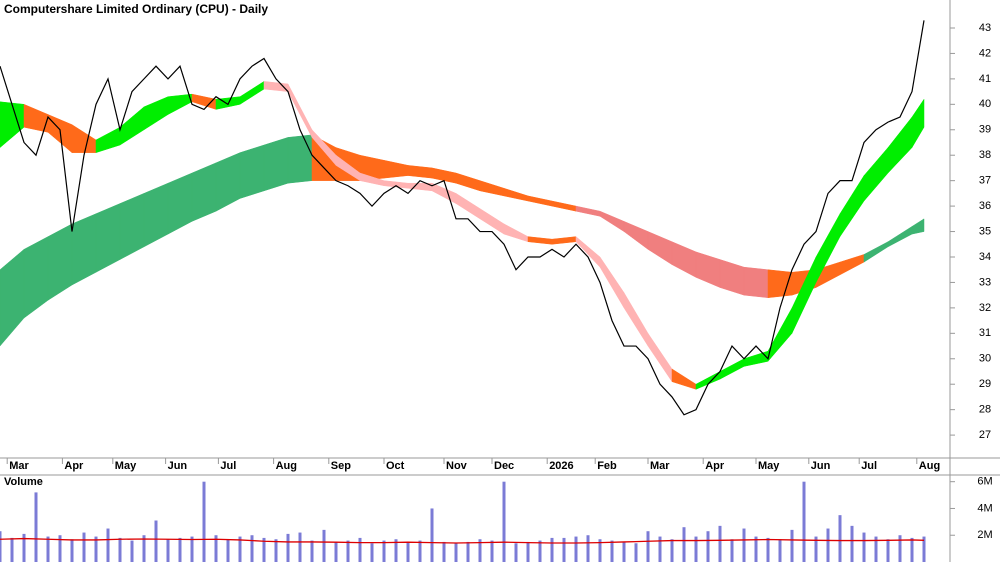 The width and height of the screenshot is (1000, 567). What do you see at coordinates (985, 155) in the screenshot?
I see `y-tick-label: 38` at bounding box center [985, 155].